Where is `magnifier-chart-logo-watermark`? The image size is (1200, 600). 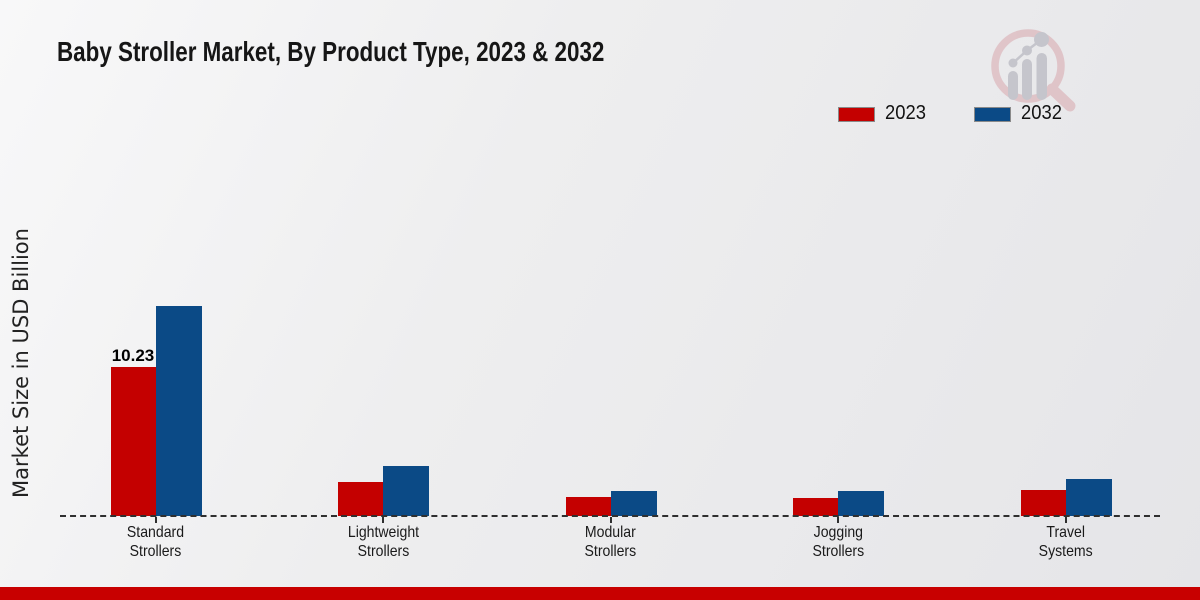
magnifier-chart-logo-watermark is located at coordinates (1033, 70).